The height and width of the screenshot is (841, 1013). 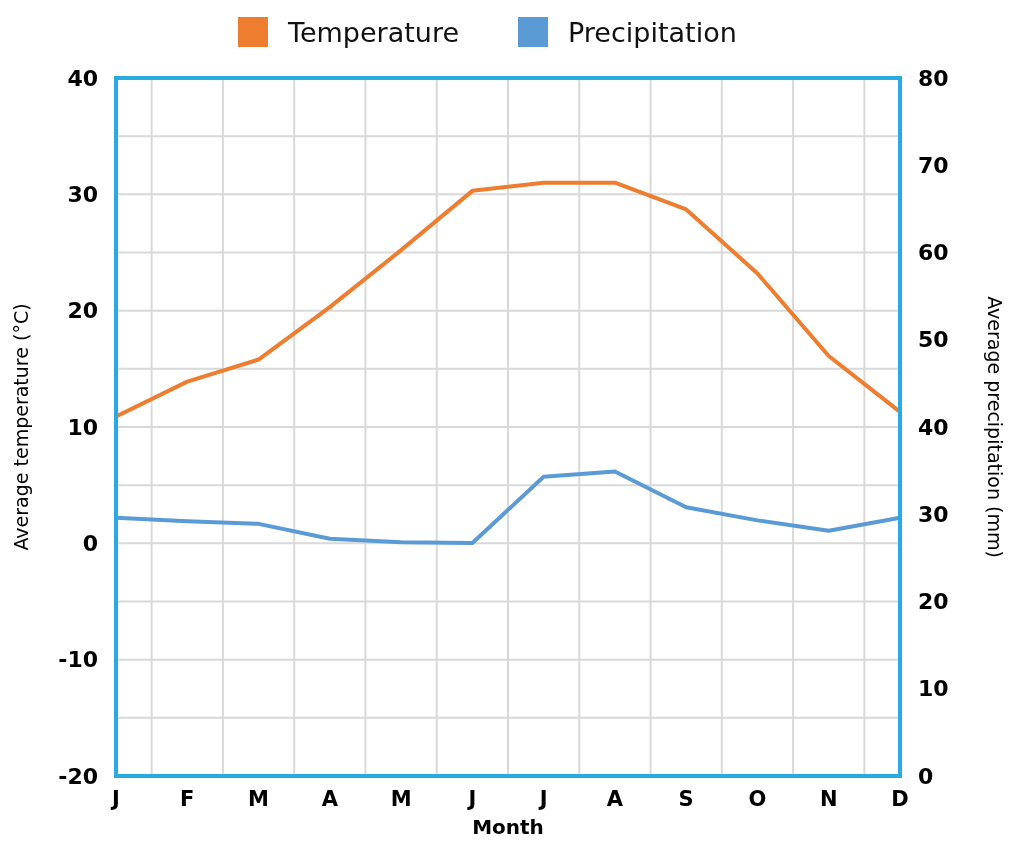 What do you see at coordinates (828, 799) in the screenshot?
I see `x-tick-label: N` at bounding box center [828, 799].